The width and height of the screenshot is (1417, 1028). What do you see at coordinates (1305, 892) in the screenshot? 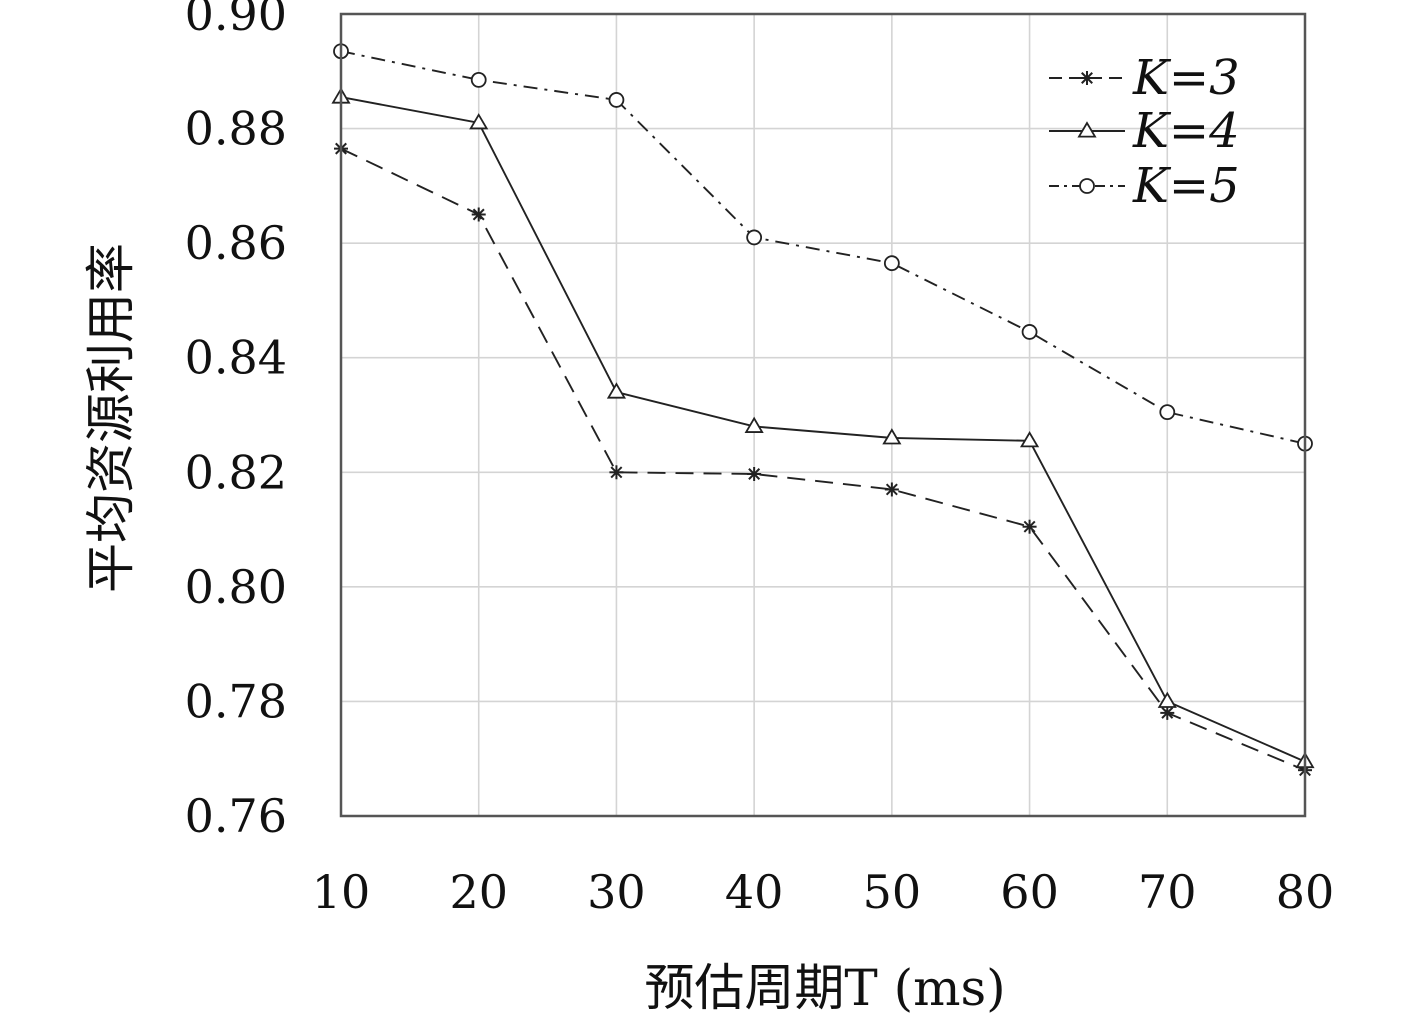
I see `x-tick-label: 80` at bounding box center [1305, 892].